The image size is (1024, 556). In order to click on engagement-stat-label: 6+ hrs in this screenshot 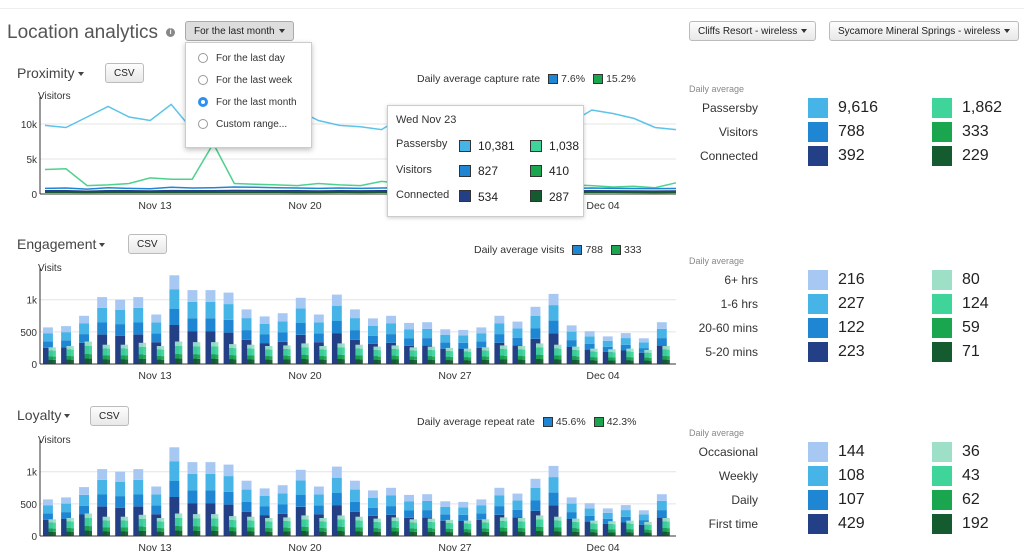, I will do `click(741, 280)`.